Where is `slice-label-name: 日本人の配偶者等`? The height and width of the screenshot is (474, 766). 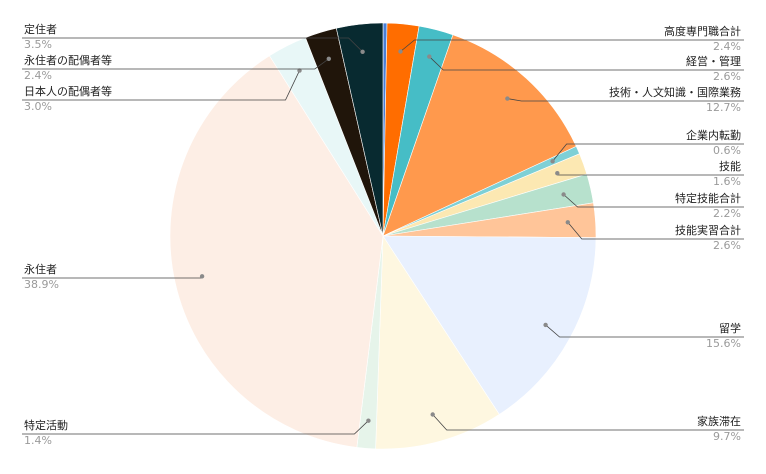 slice-label-name: 日本人の配偶者等 is located at coordinates (68, 91).